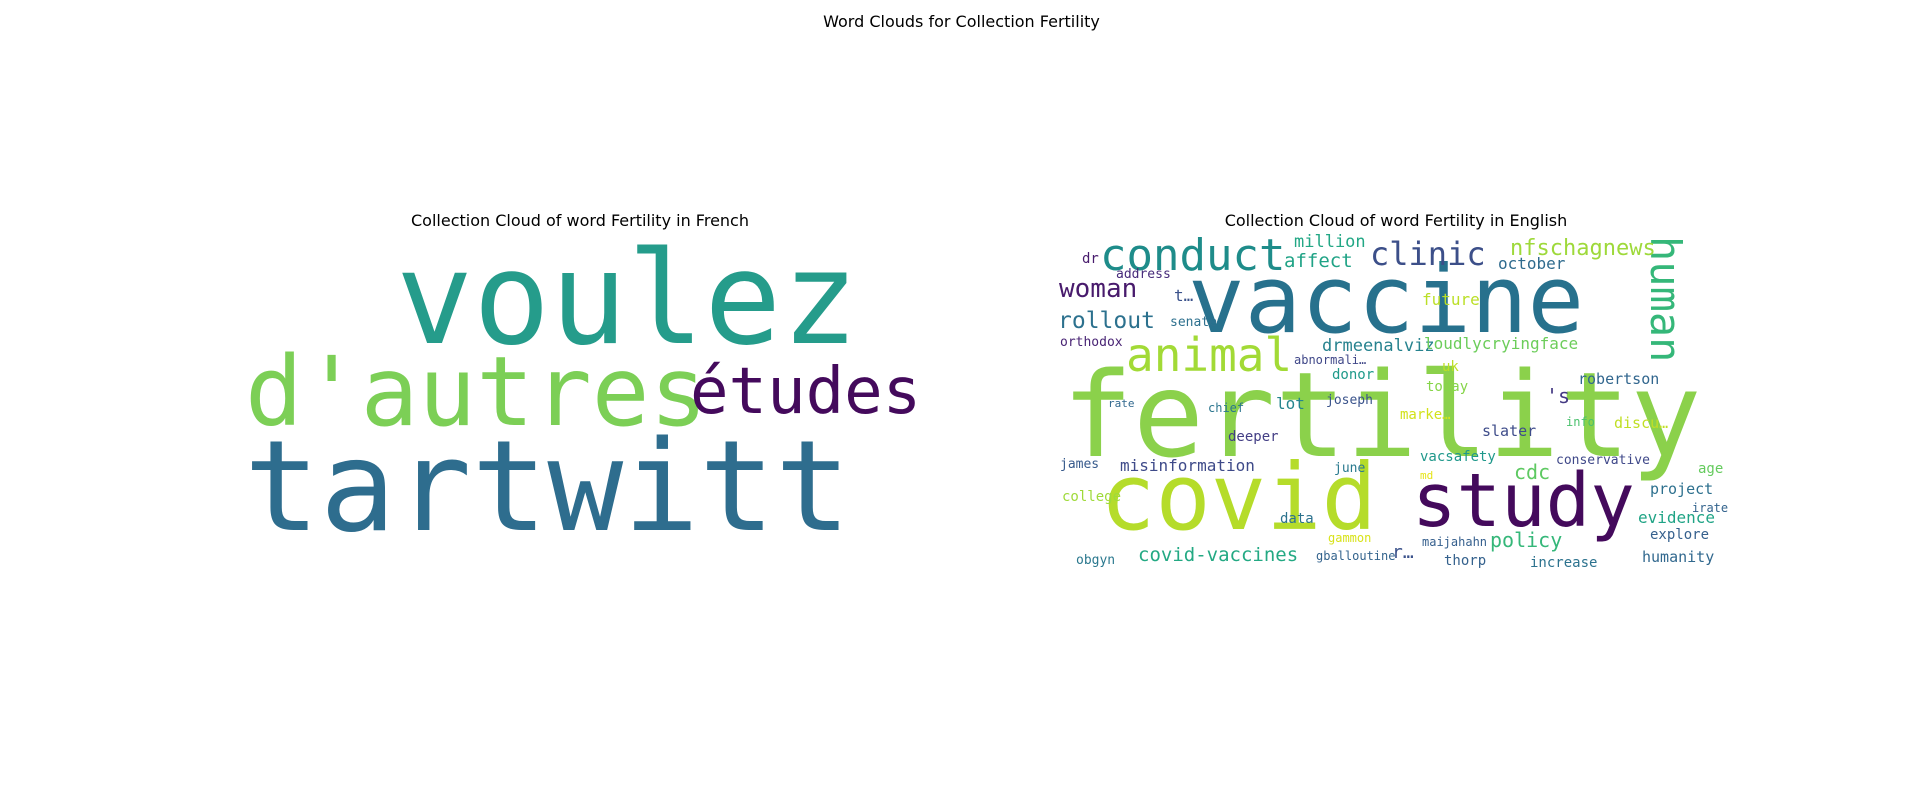 The height and width of the screenshot is (800, 1923). Describe the element at coordinates (1090, 259) in the screenshot. I see `cloud-word: dr` at that location.